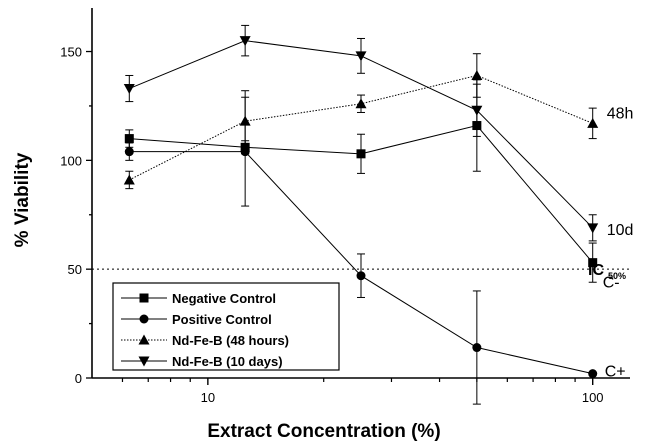 The width and height of the screenshot is (665, 443). I want to click on y-axis-title: % Viability, so click(22, 199).